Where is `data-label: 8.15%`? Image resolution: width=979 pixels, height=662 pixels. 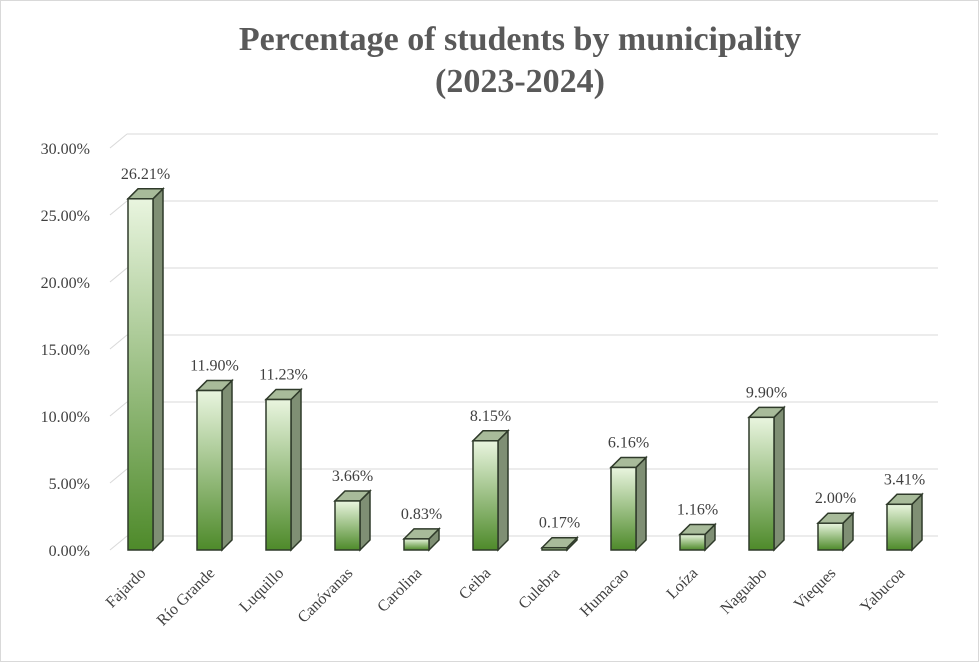
data-label: 8.15% is located at coordinates (490, 416).